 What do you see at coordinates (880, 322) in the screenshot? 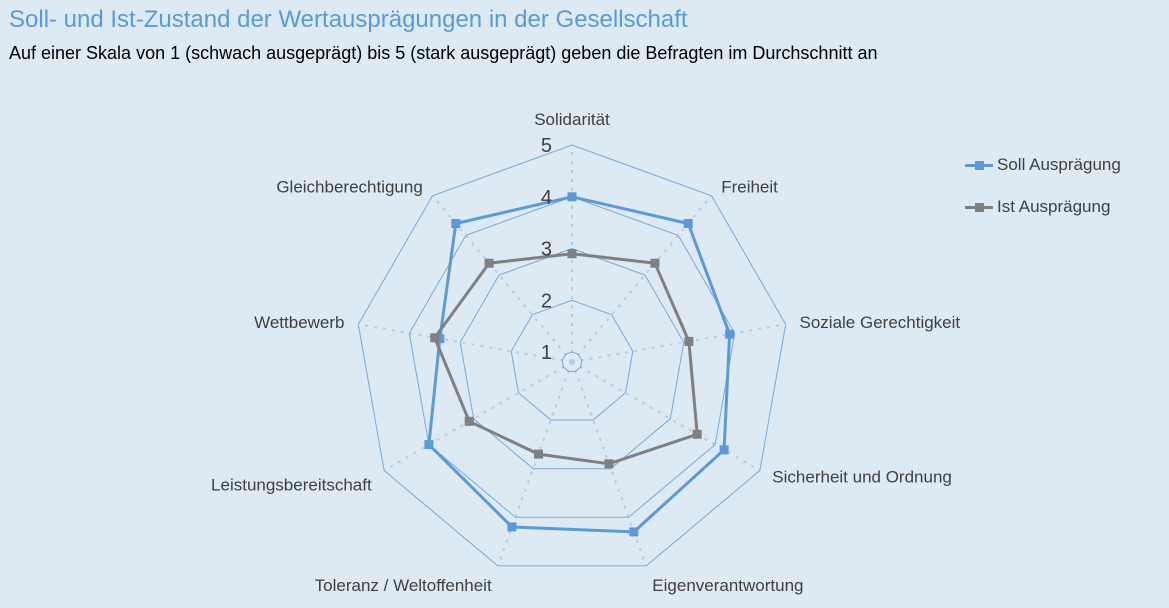
I see `category-label: Soziale Gerechtigkeit` at bounding box center [880, 322].